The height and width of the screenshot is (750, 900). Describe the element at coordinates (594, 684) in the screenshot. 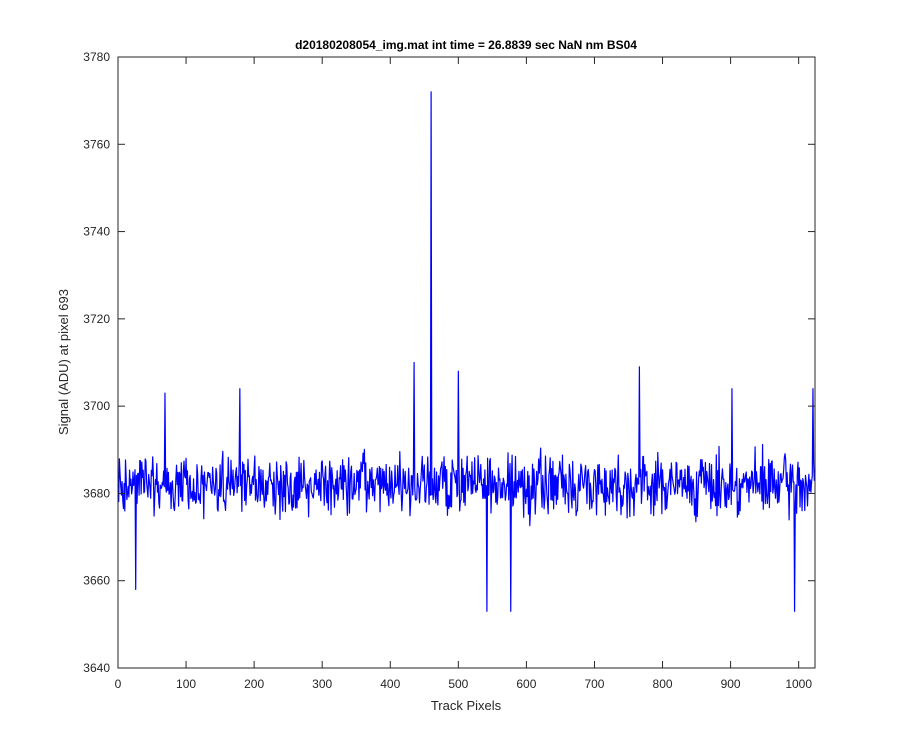

I see `x-tick-label: 700` at that location.